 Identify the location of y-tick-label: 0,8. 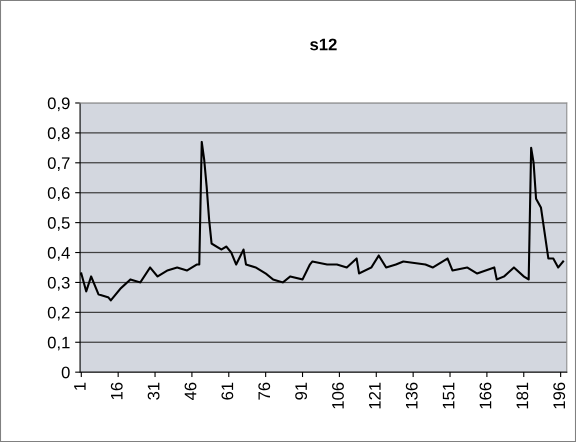
(59, 134).